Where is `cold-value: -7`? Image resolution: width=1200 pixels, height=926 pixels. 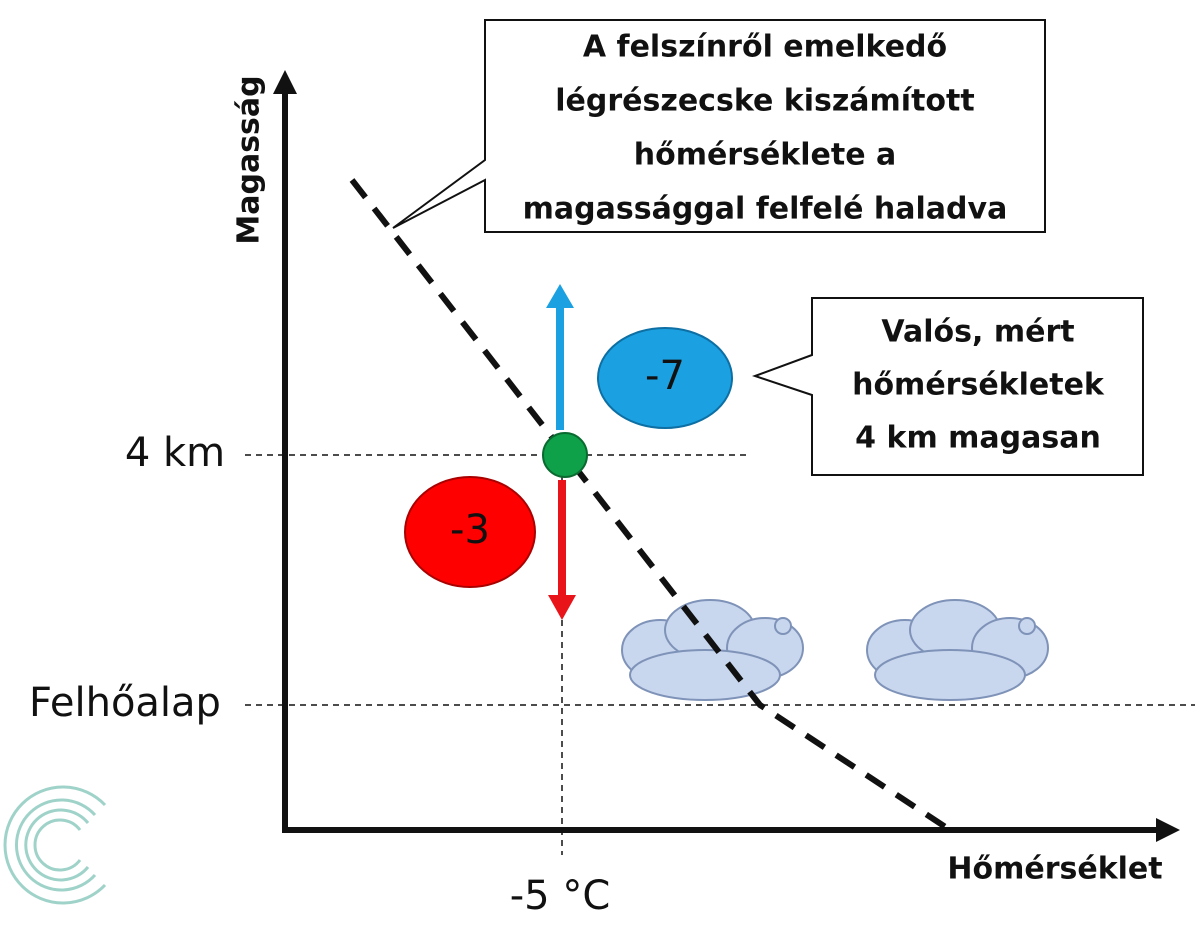
cold-value: -7 is located at coordinates (665, 376).